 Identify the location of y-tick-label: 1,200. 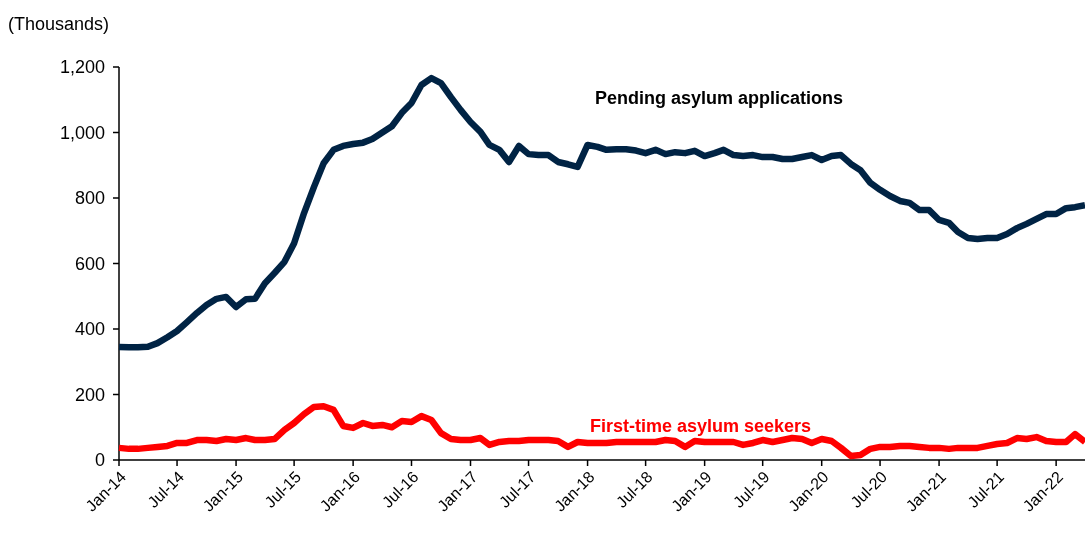
(82, 67).